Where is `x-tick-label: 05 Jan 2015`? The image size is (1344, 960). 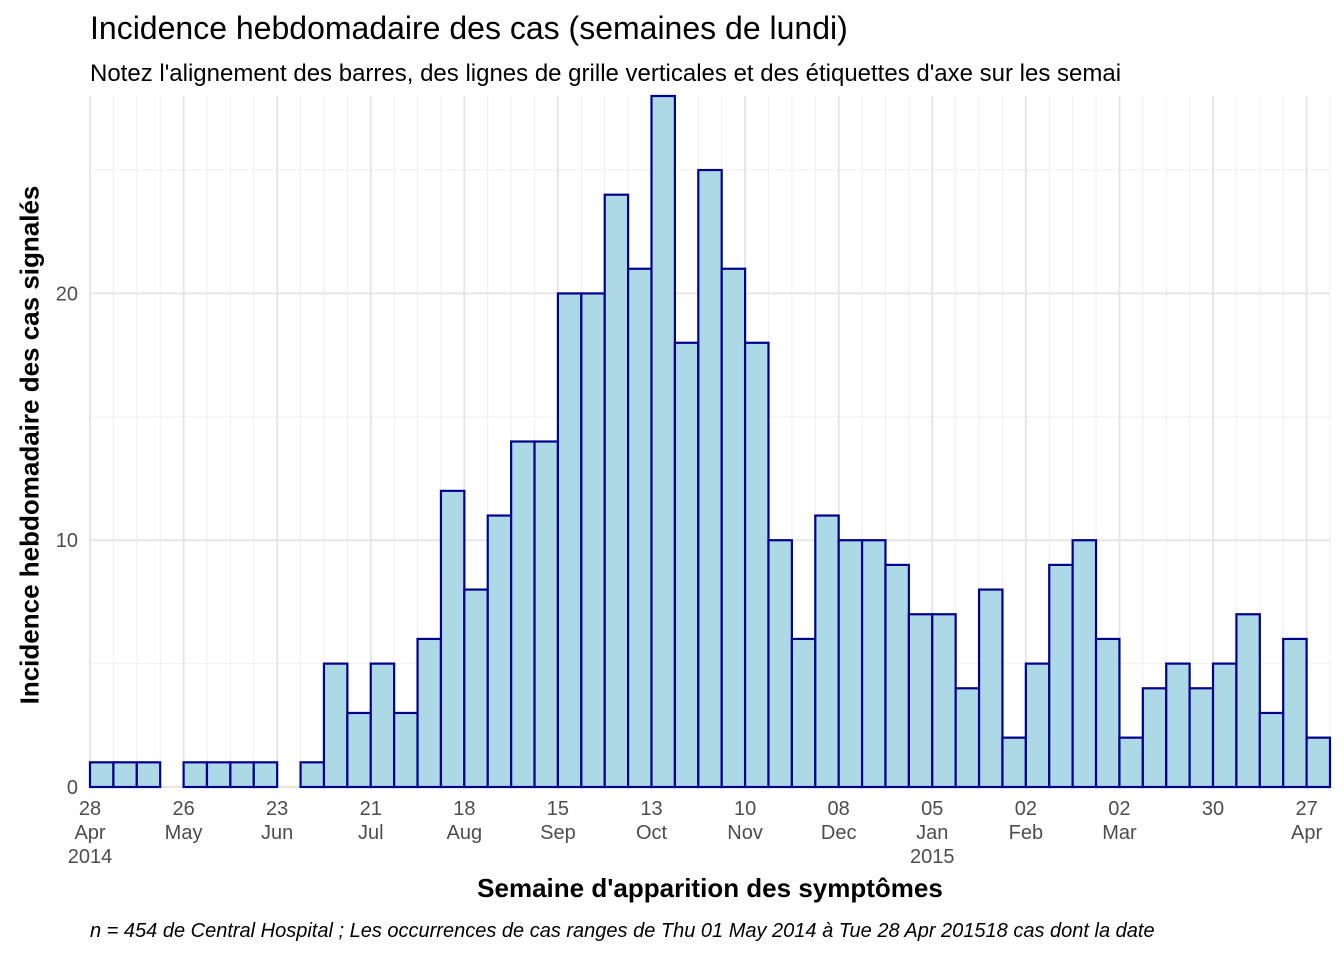 x-tick-label: 05 Jan 2015 is located at coordinates (932, 833).